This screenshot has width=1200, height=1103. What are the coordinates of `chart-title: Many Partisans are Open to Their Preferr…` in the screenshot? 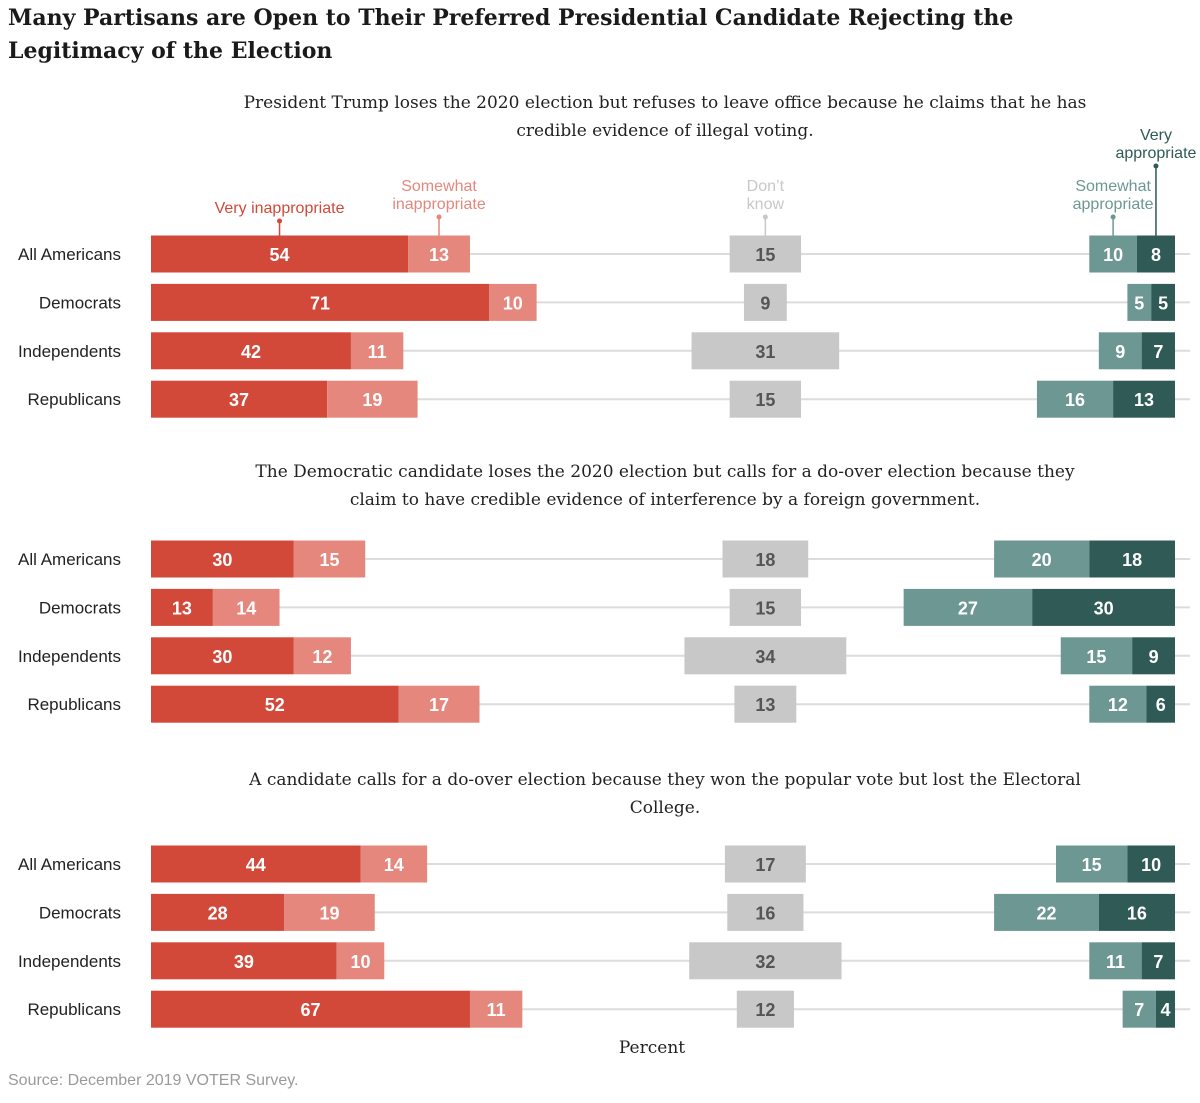 It's located at (511, 34).